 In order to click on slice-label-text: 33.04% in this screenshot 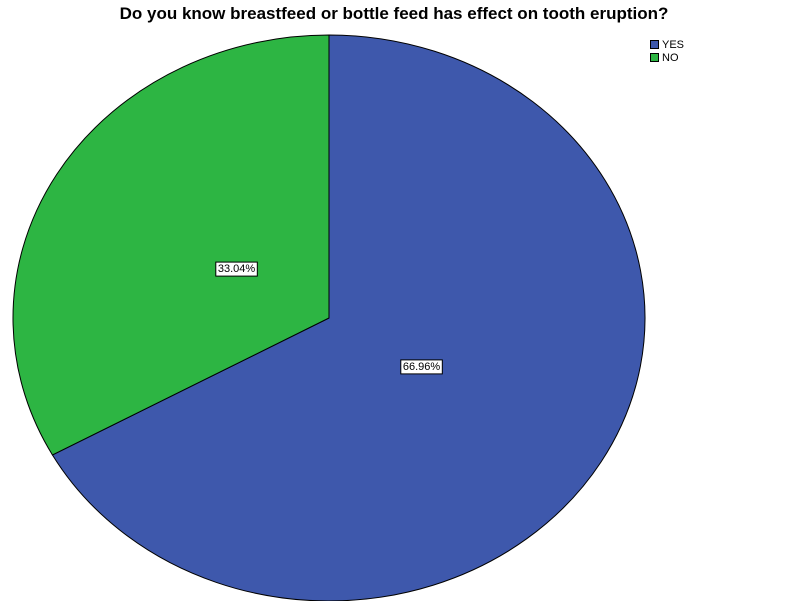, I will do `click(237, 269)`.